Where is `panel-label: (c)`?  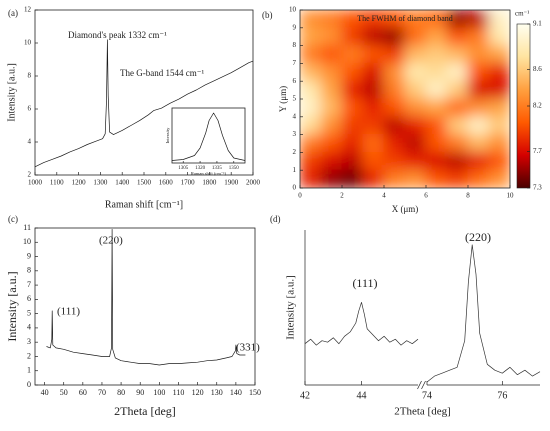
panel-label: (c) is located at coordinates (13, 219).